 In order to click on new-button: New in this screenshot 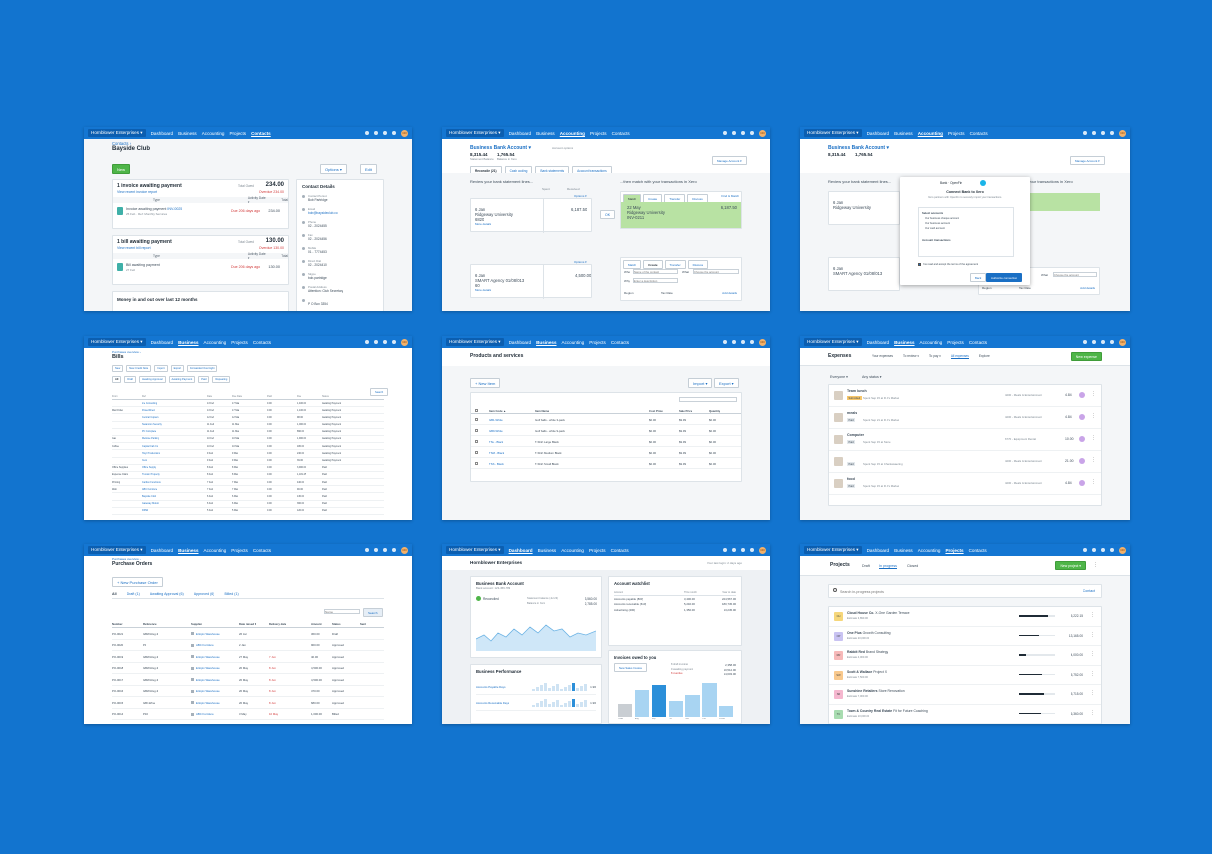, I will do `click(121, 169)`.